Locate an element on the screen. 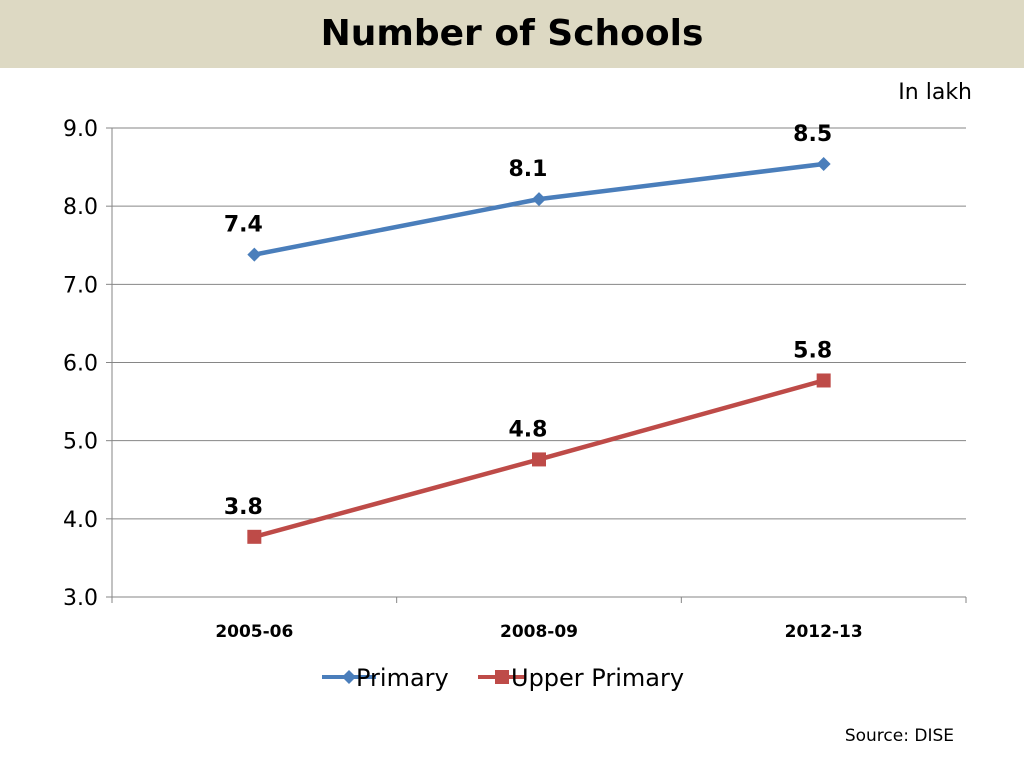 The height and width of the screenshot is (768, 1024). data-label: 3.8 is located at coordinates (243, 507).